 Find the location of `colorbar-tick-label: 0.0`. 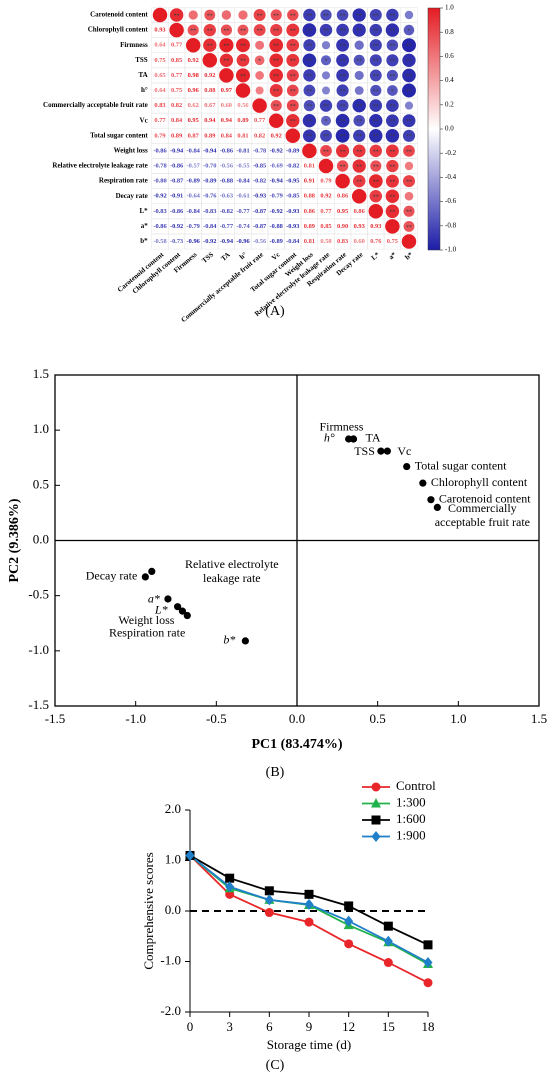

colorbar-tick-label: 0.0 is located at coordinates (449, 129).